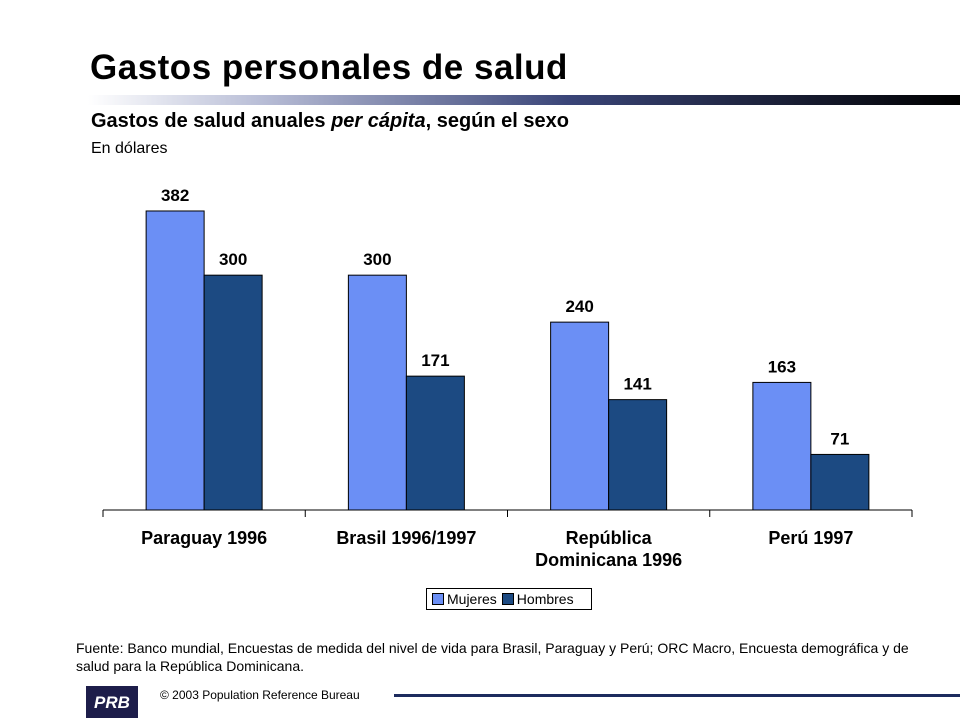  Describe the element at coordinates (377, 259) in the screenshot. I see `data-label-mujeres: 300` at that location.